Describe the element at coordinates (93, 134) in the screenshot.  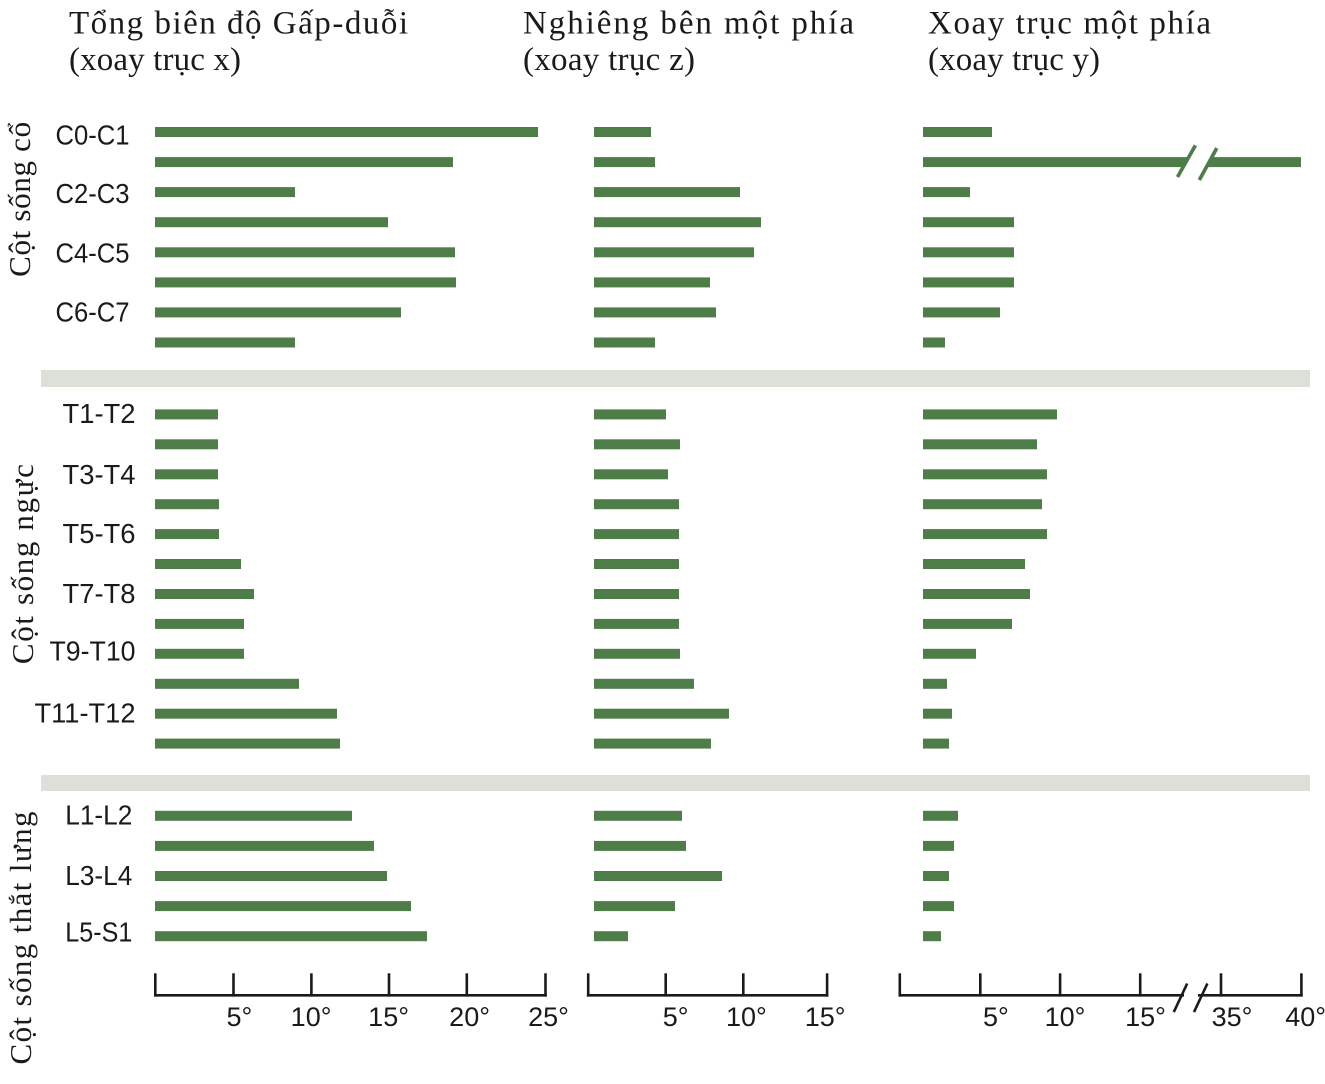
I see `svg-text: C0-C1` at that location.